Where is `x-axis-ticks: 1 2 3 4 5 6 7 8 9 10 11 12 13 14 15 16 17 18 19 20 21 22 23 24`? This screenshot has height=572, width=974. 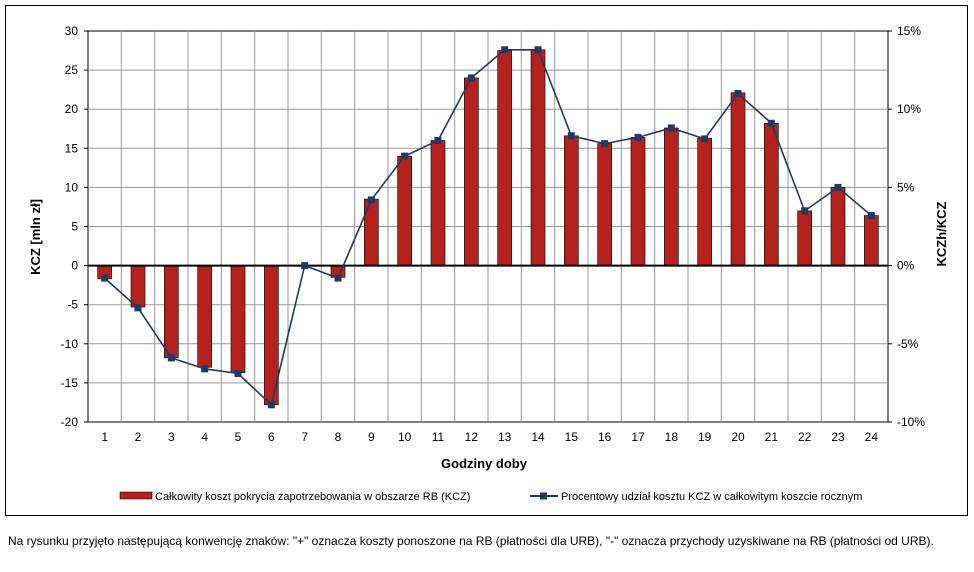
x-axis-ticks: 1 2 3 4 5 6 7 8 9 10 11 12 13 14 15 16 17 18 19 20 21 22 23 24 is located at coordinates (489, 437).